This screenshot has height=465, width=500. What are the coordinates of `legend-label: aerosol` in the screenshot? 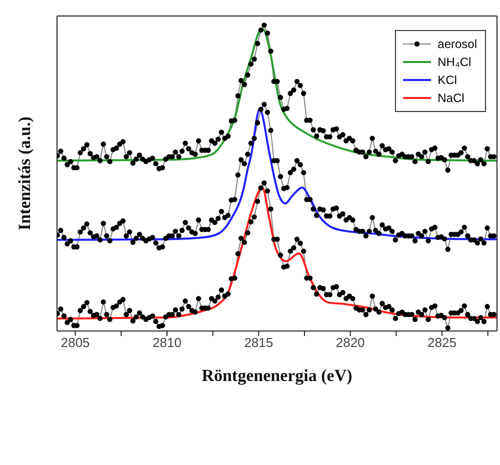 It's located at (457, 44).